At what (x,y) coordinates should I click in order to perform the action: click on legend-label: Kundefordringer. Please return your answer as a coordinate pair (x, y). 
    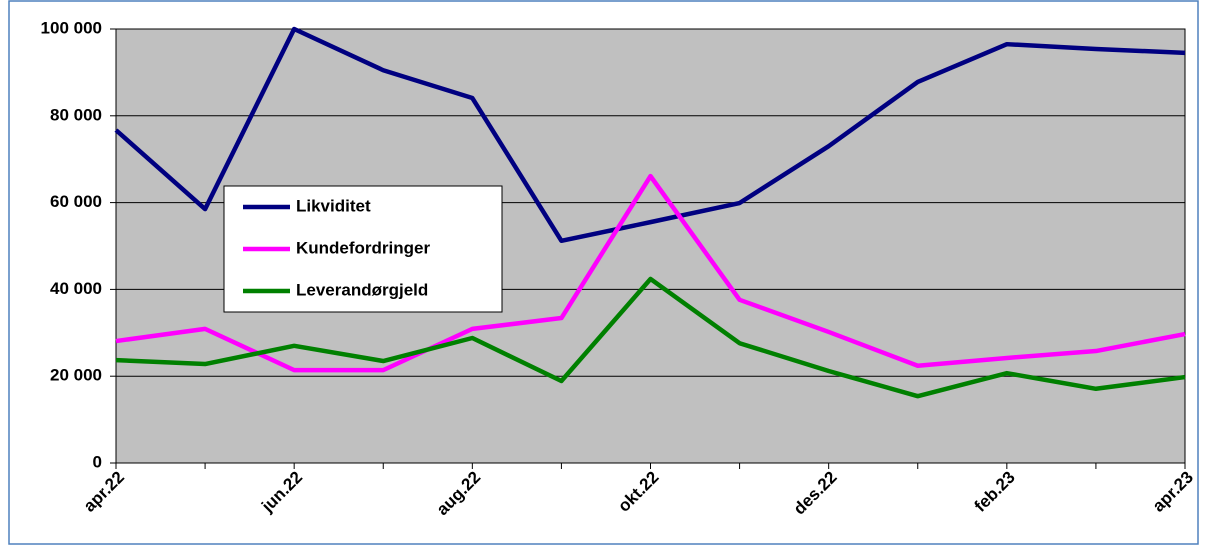
    Looking at the image, I should click on (363, 247).